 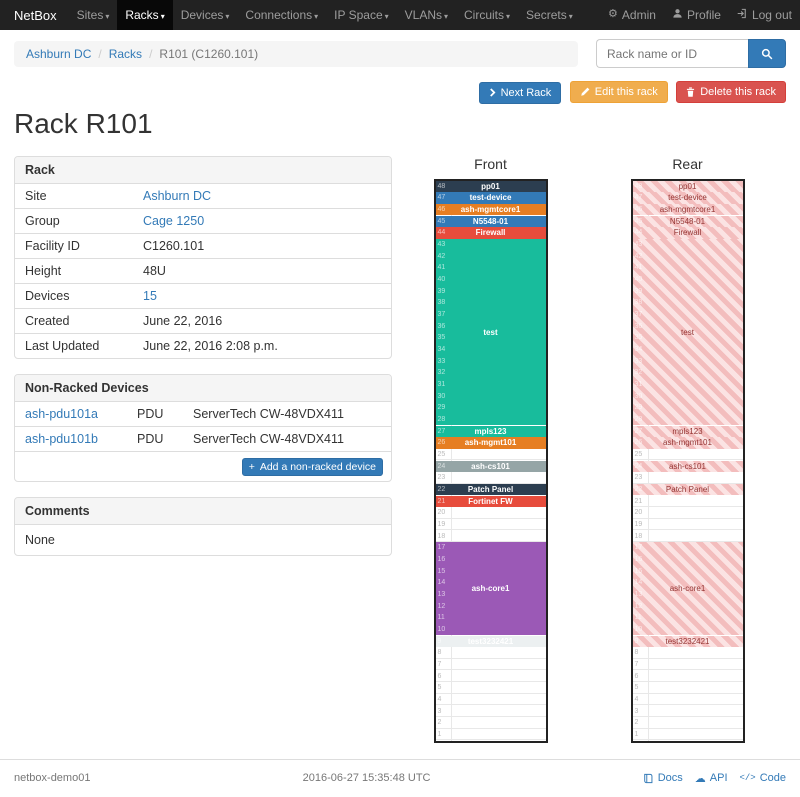 I want to click on nav-label: Sites, so click(x=90, y=15).